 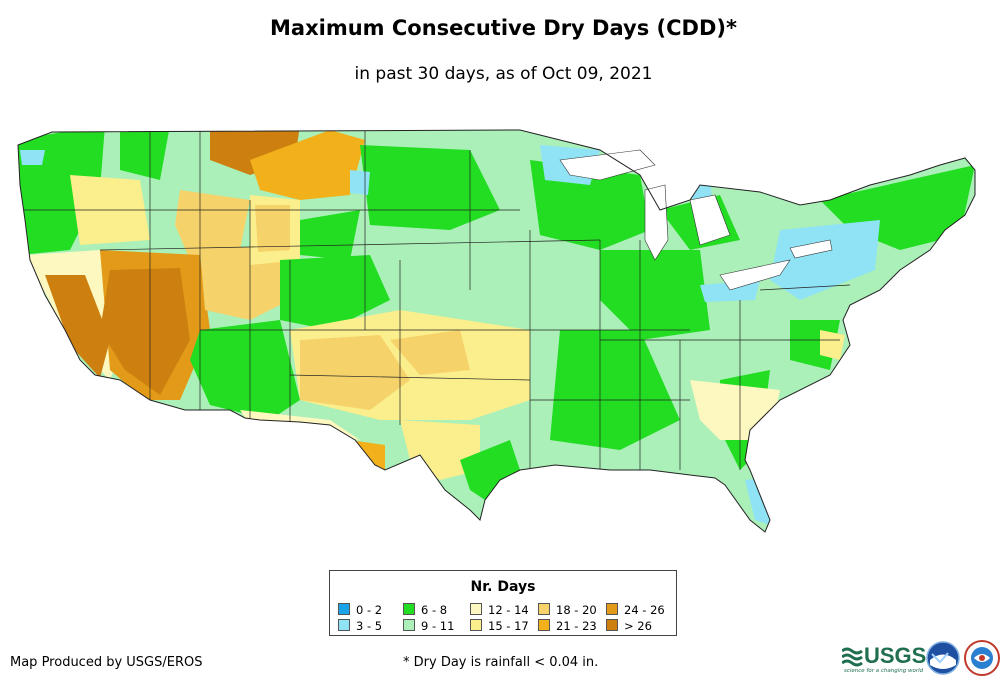 I want to click on legend-item: 6 - 8, so click(x=425, y=609).